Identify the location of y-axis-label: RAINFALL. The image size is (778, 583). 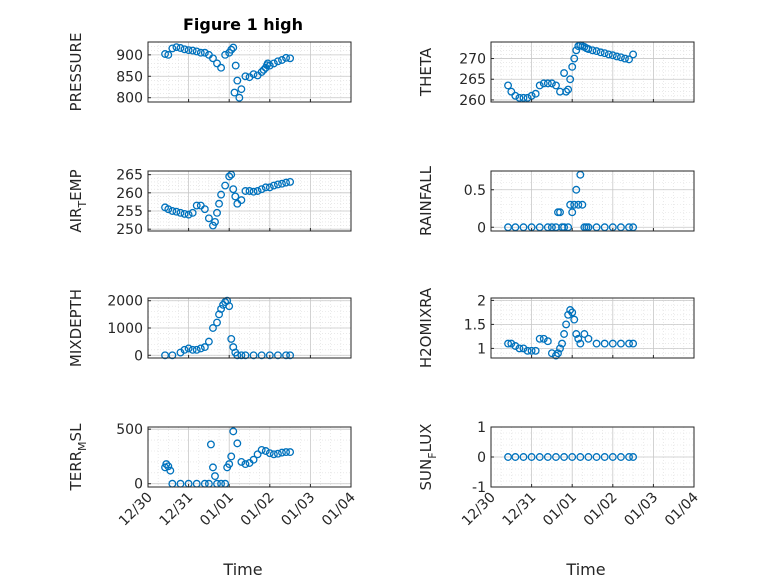
(426, 200).